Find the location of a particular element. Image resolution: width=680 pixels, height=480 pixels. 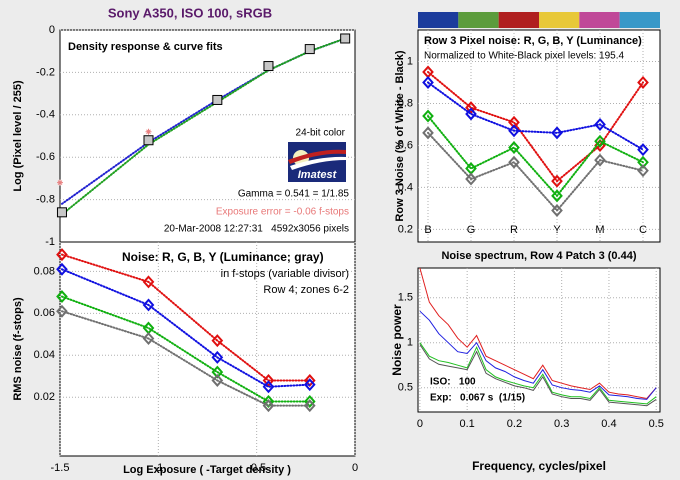

y-axis-label: Row 3 Noise (% of White - Black) is located at coordinates (400, 135).